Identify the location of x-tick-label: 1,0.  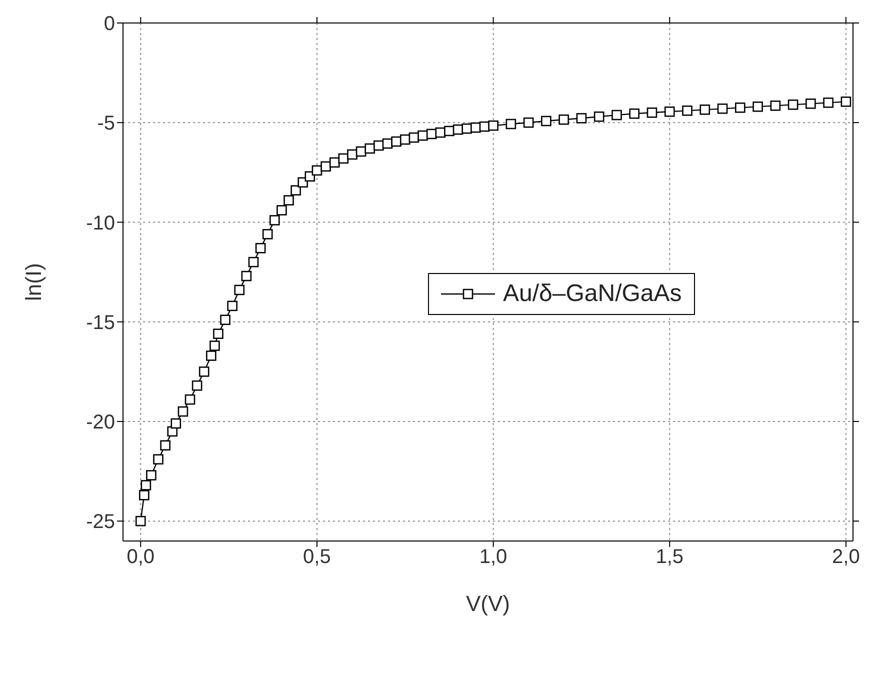
(493, 557).